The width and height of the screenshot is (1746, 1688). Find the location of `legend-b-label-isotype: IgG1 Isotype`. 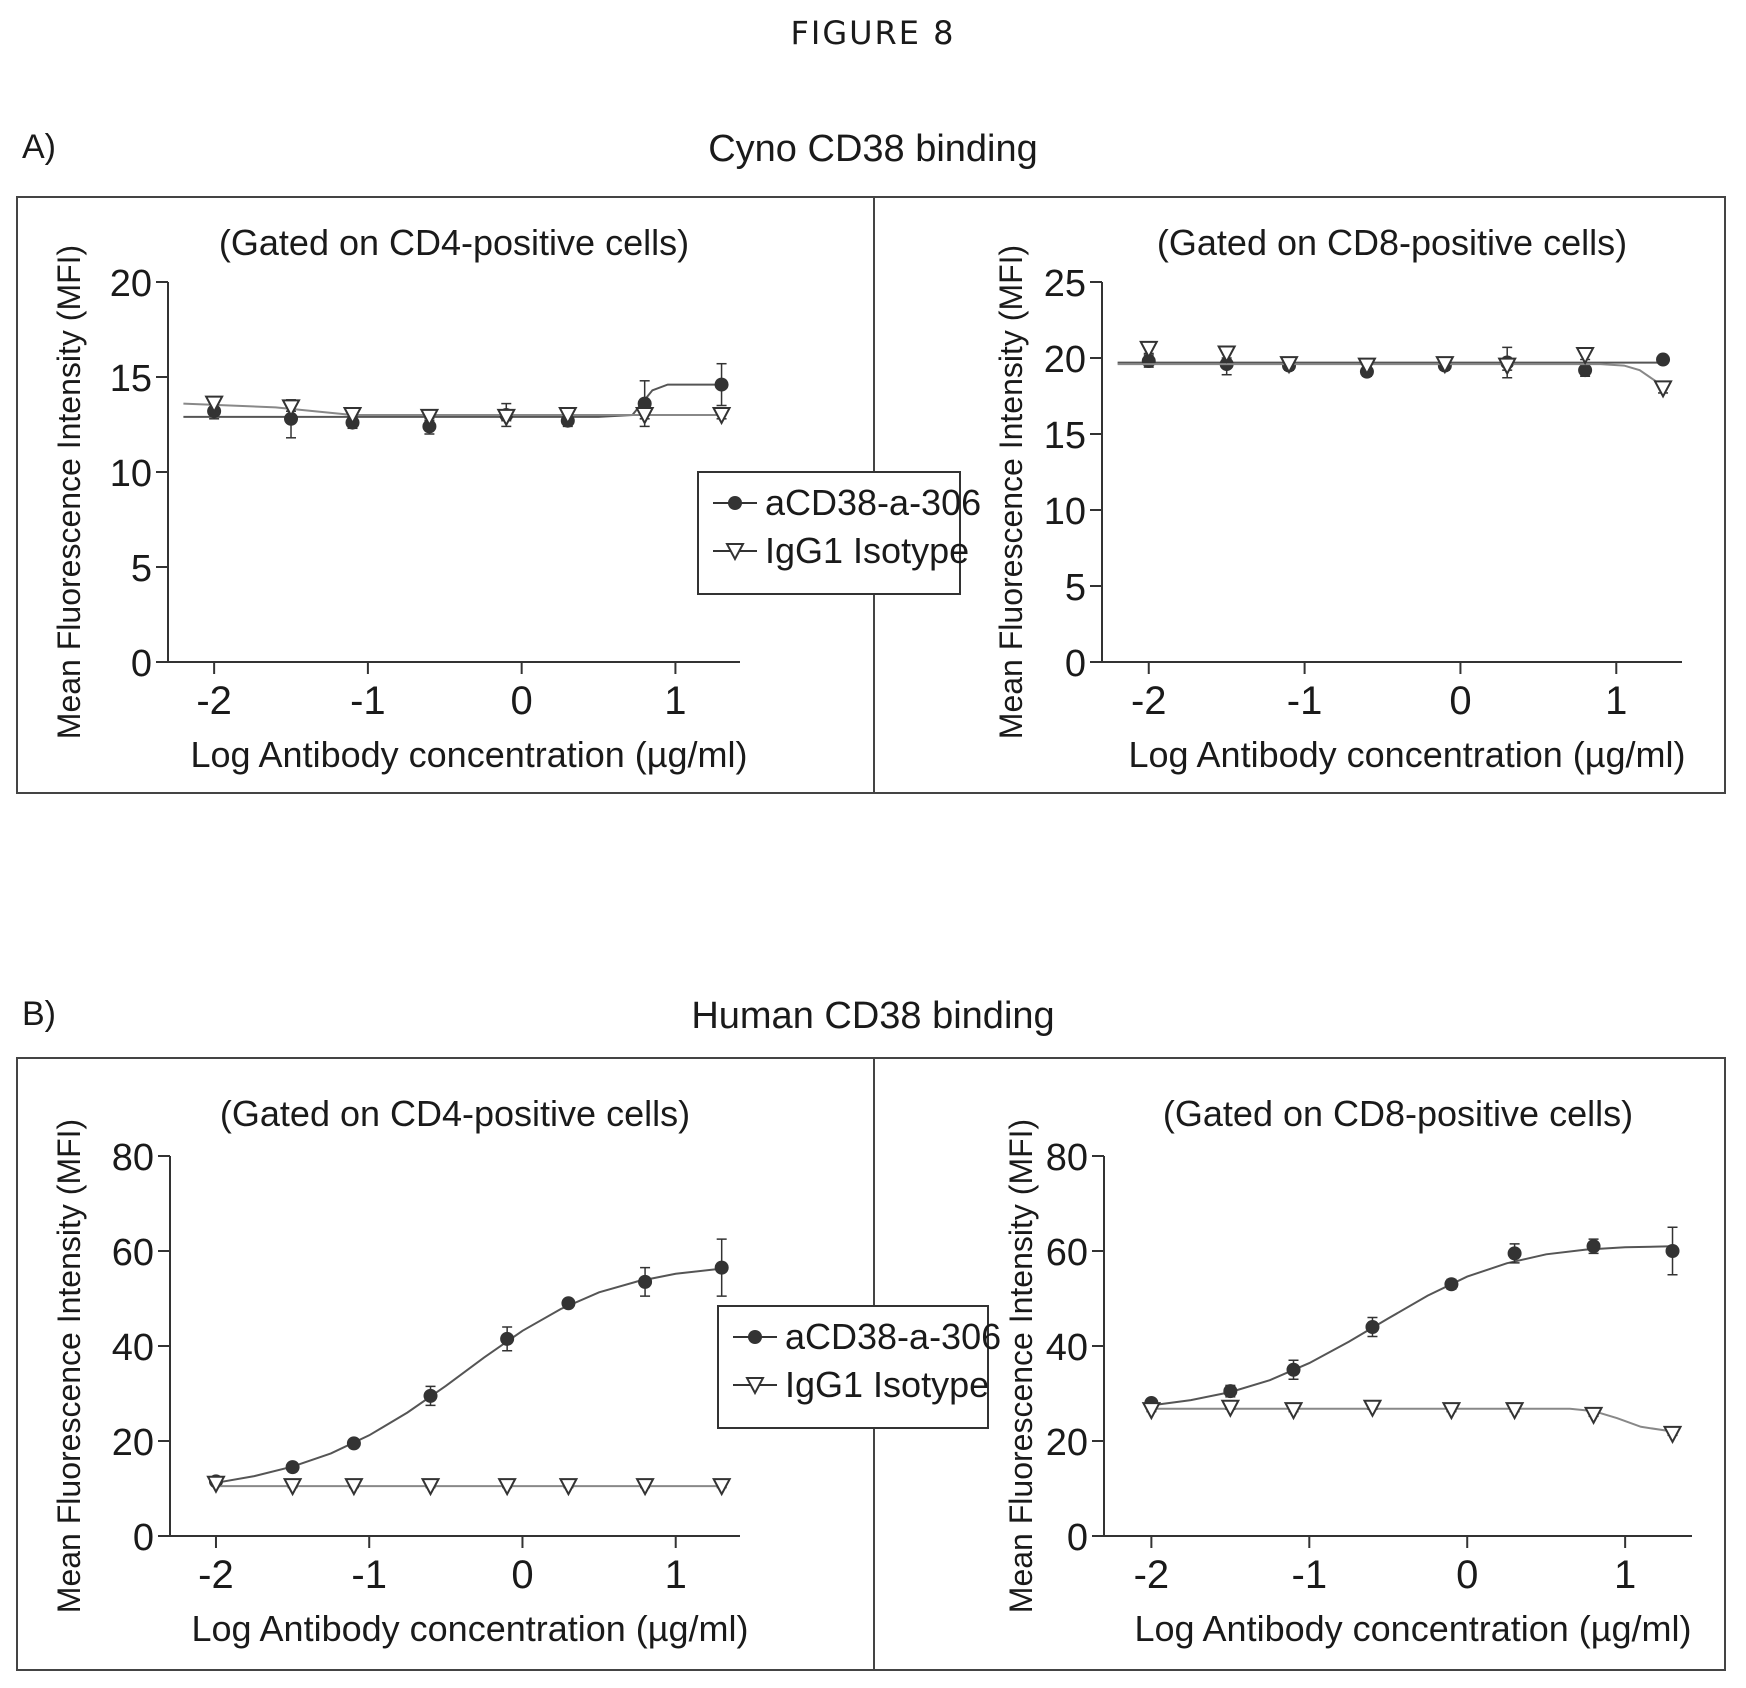

legend-b-label-isotype: IgG1 Isotype is located at coordinates (887, 1384).